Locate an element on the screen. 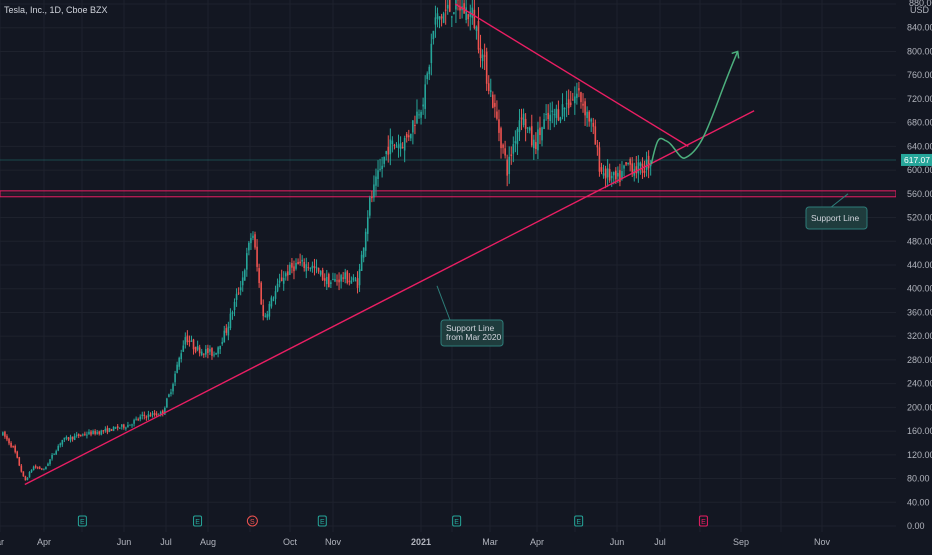  support-zone-rect is located at coordinates (448, 194).